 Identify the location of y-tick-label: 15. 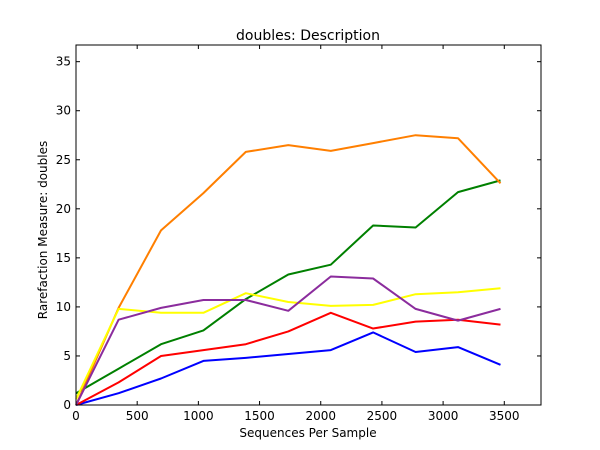
(63, 258).